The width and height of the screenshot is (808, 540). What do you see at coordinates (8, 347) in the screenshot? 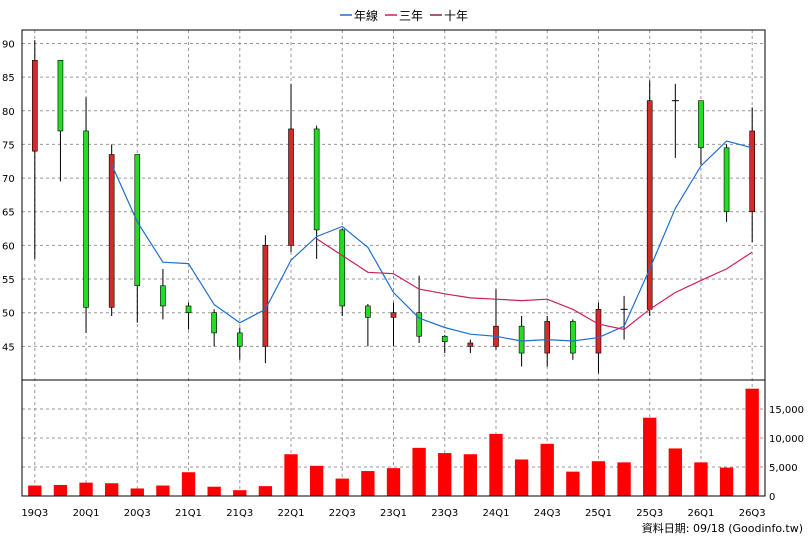
I see `price-tick-label: 45` at bounding box center [8, 347].